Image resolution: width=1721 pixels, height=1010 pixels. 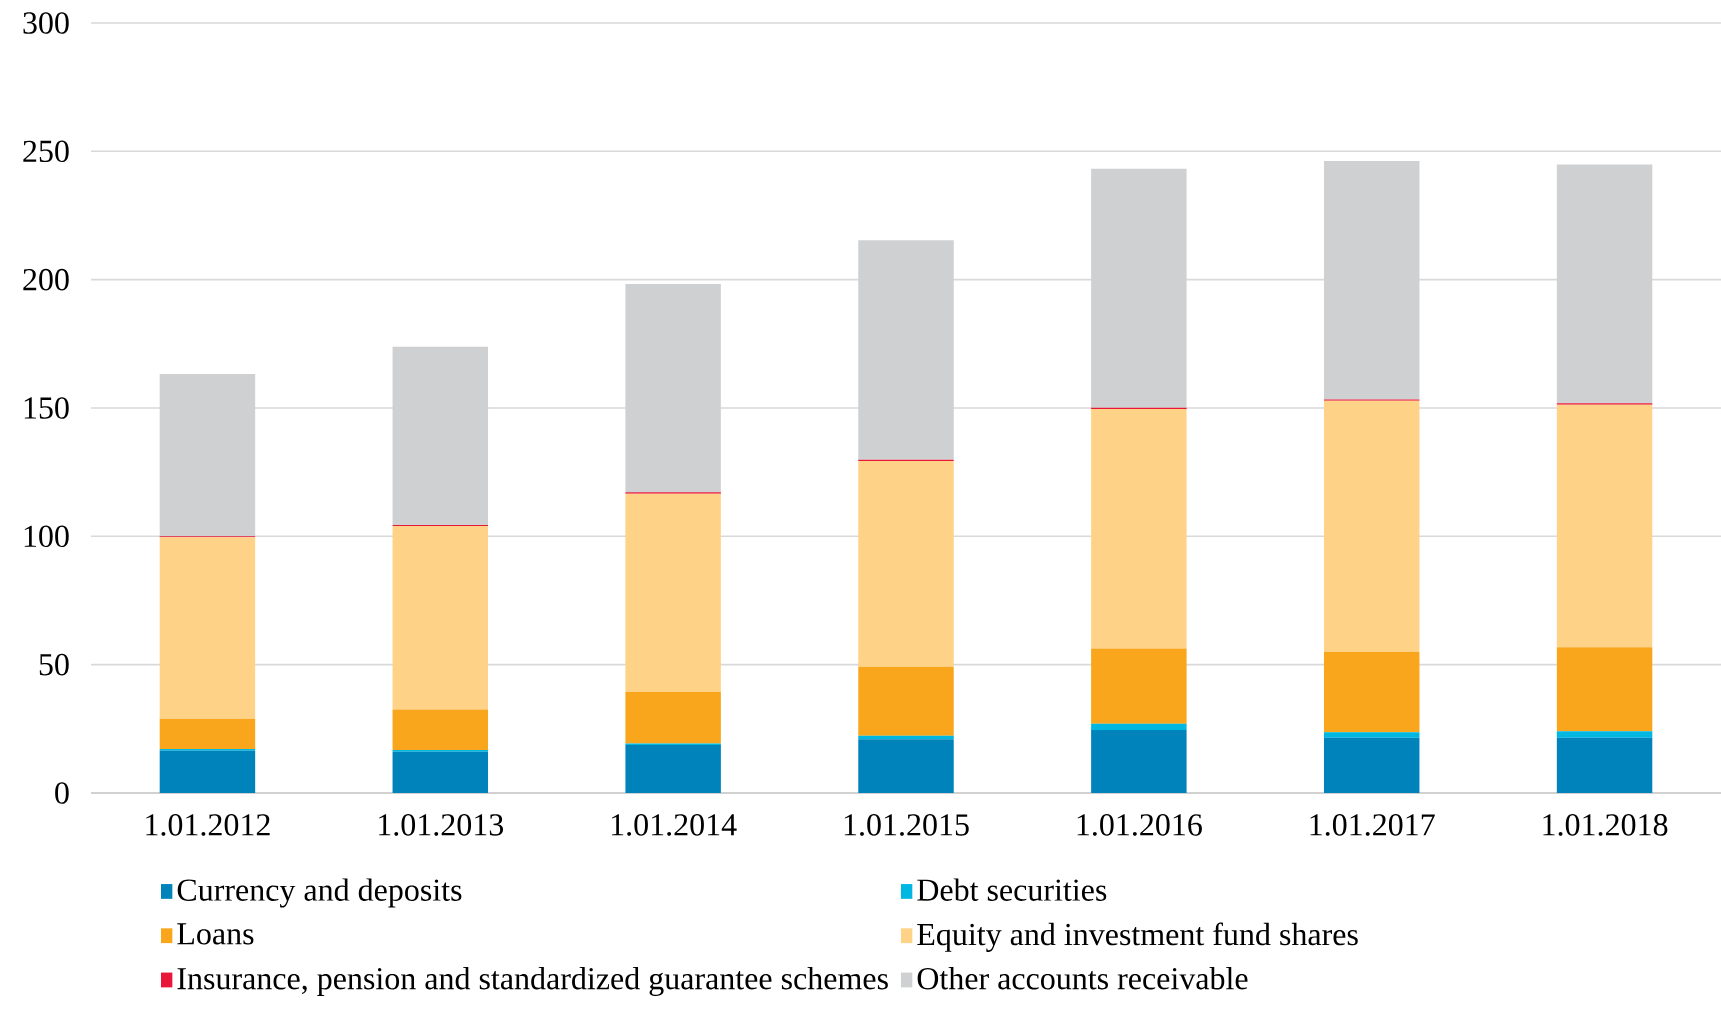 What do you see at coordinates (441, 825) in the screenshot?
I see `x-tick-label: 1.01.2013` at bounding box center [441, 825].